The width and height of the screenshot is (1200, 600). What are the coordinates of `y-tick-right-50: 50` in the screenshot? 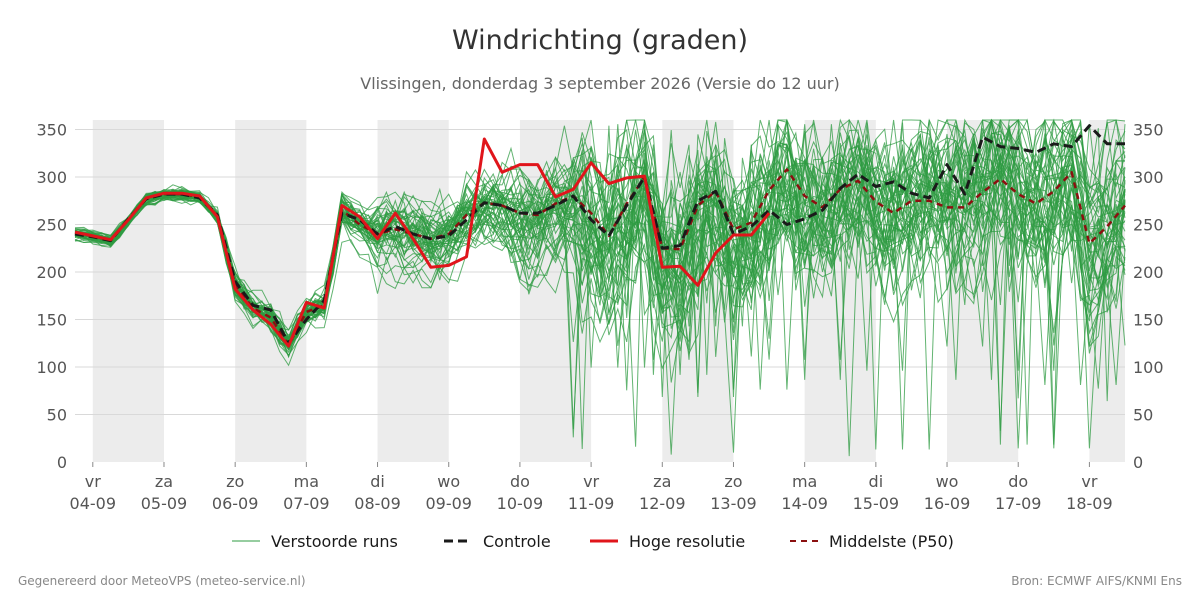 It's located at (1143, 415).